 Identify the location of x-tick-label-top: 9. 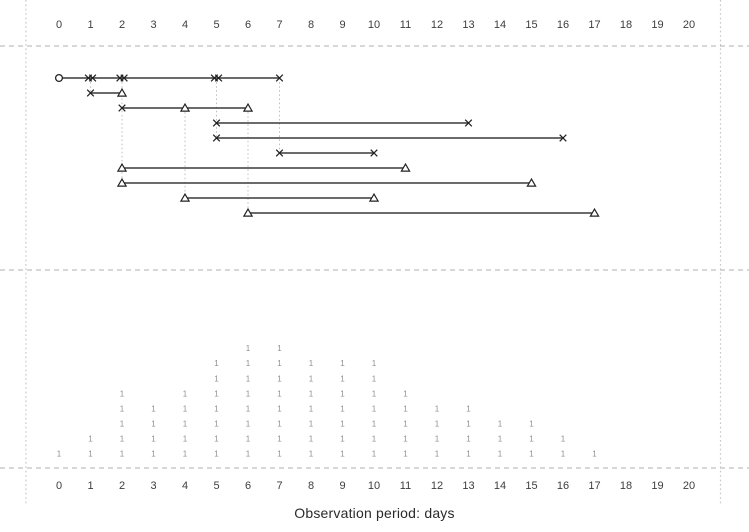
(342, 25).